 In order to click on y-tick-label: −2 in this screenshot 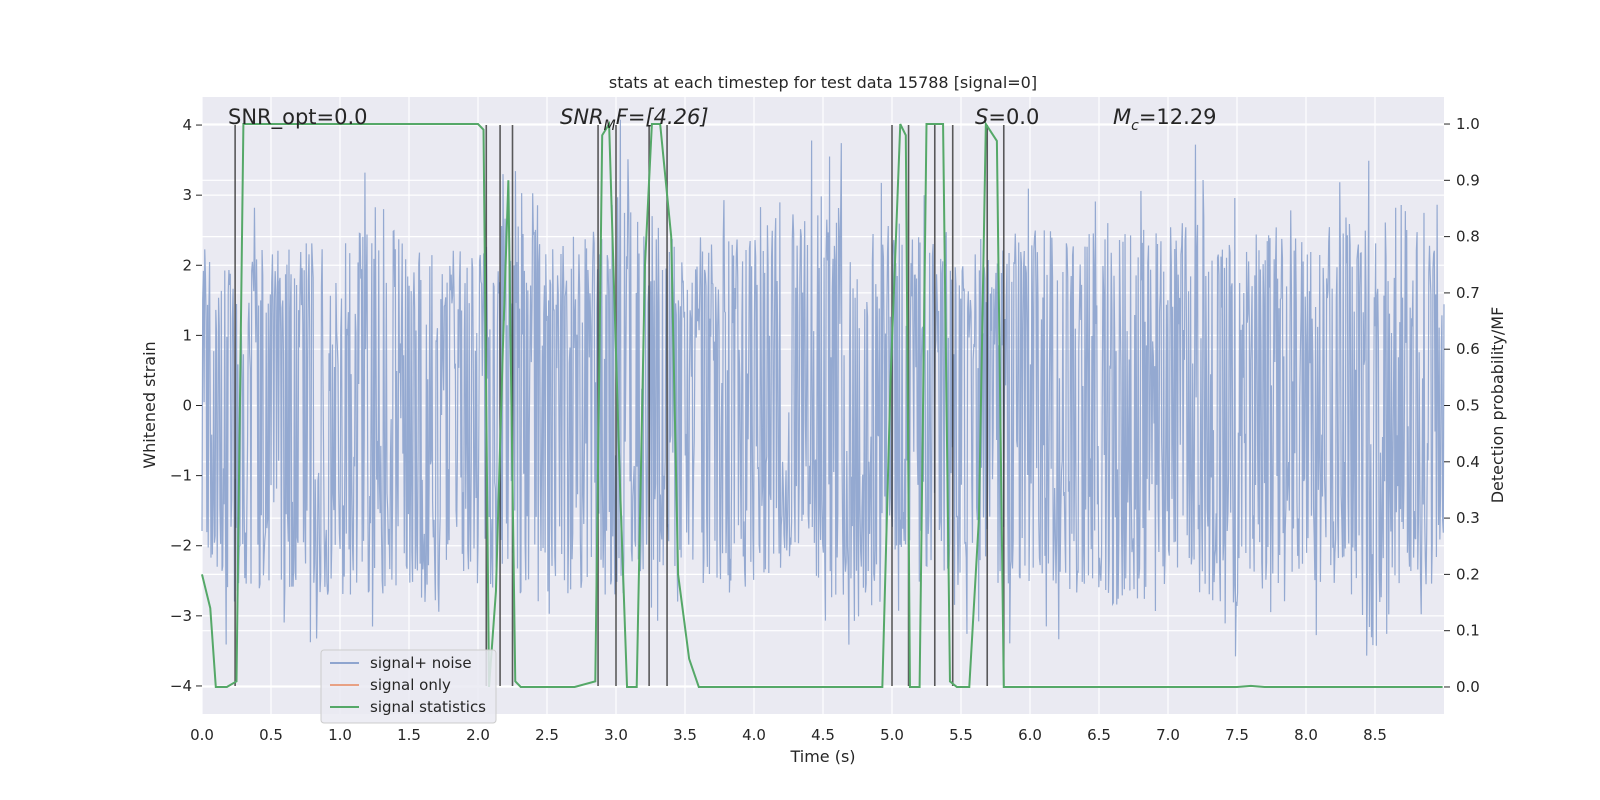, I will do `click(181, 546)`.